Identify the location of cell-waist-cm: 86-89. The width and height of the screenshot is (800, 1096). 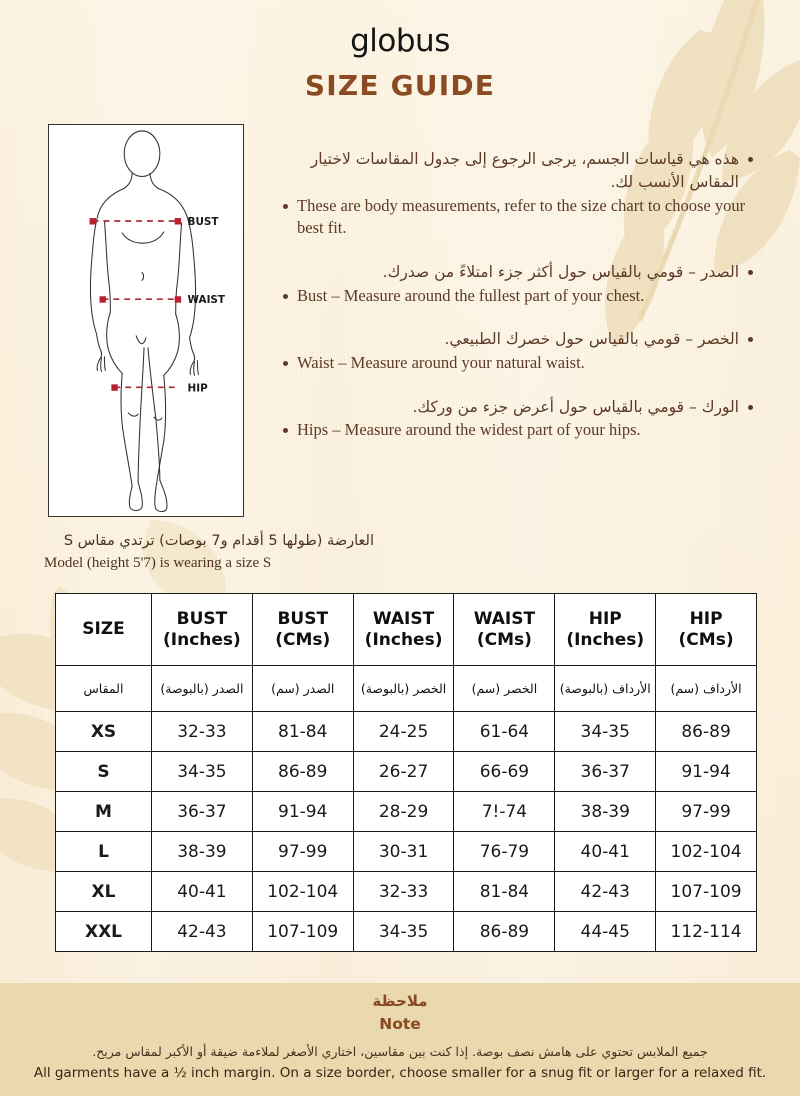
(504, 931).